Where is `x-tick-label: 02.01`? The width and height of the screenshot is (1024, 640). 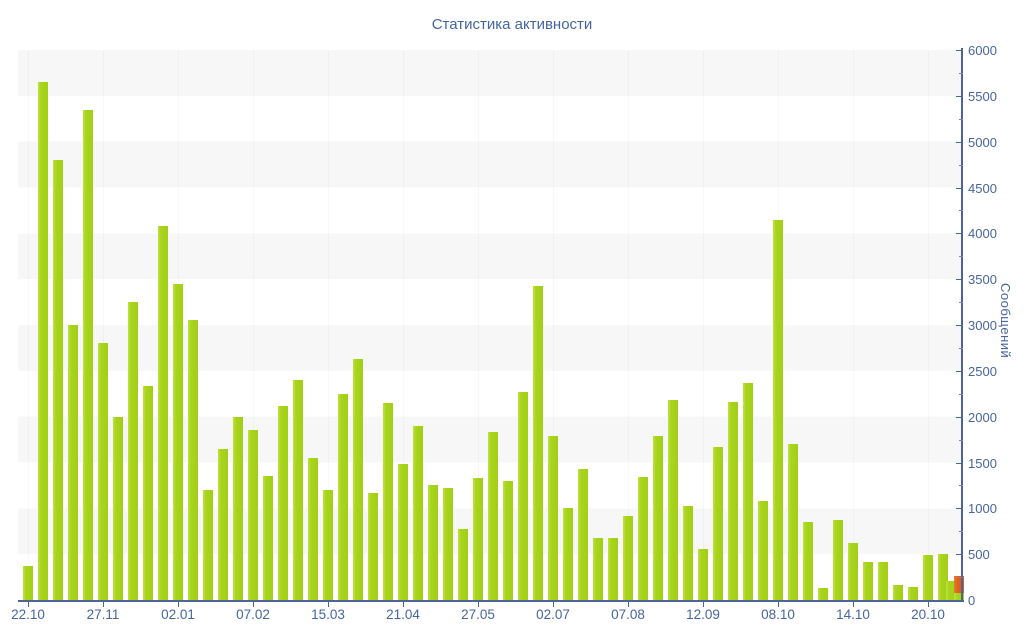 x-tick-label: 02.01 is located at coordinates (178, 614).